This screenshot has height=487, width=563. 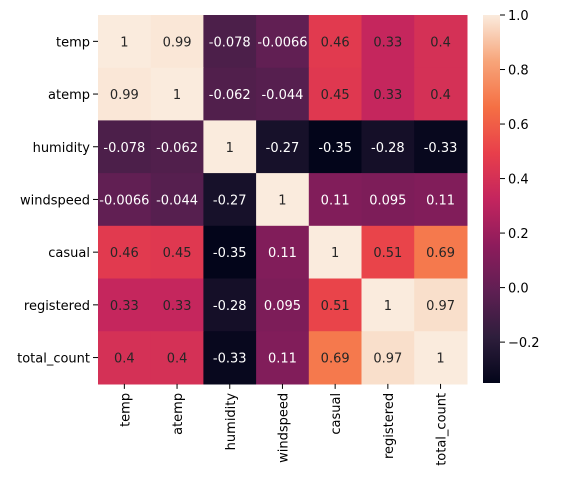 I want to click on cell-label-temp-registered: 0.33, so click(x=387, y=42).